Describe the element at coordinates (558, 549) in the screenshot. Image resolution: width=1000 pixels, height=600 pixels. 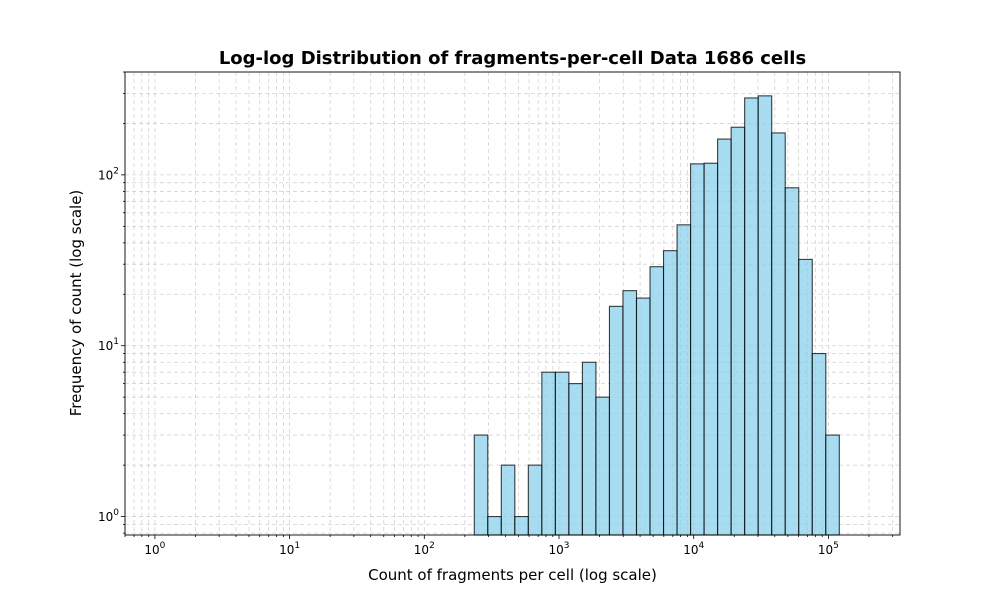
I see `x-tick-label: 10³` at that location.